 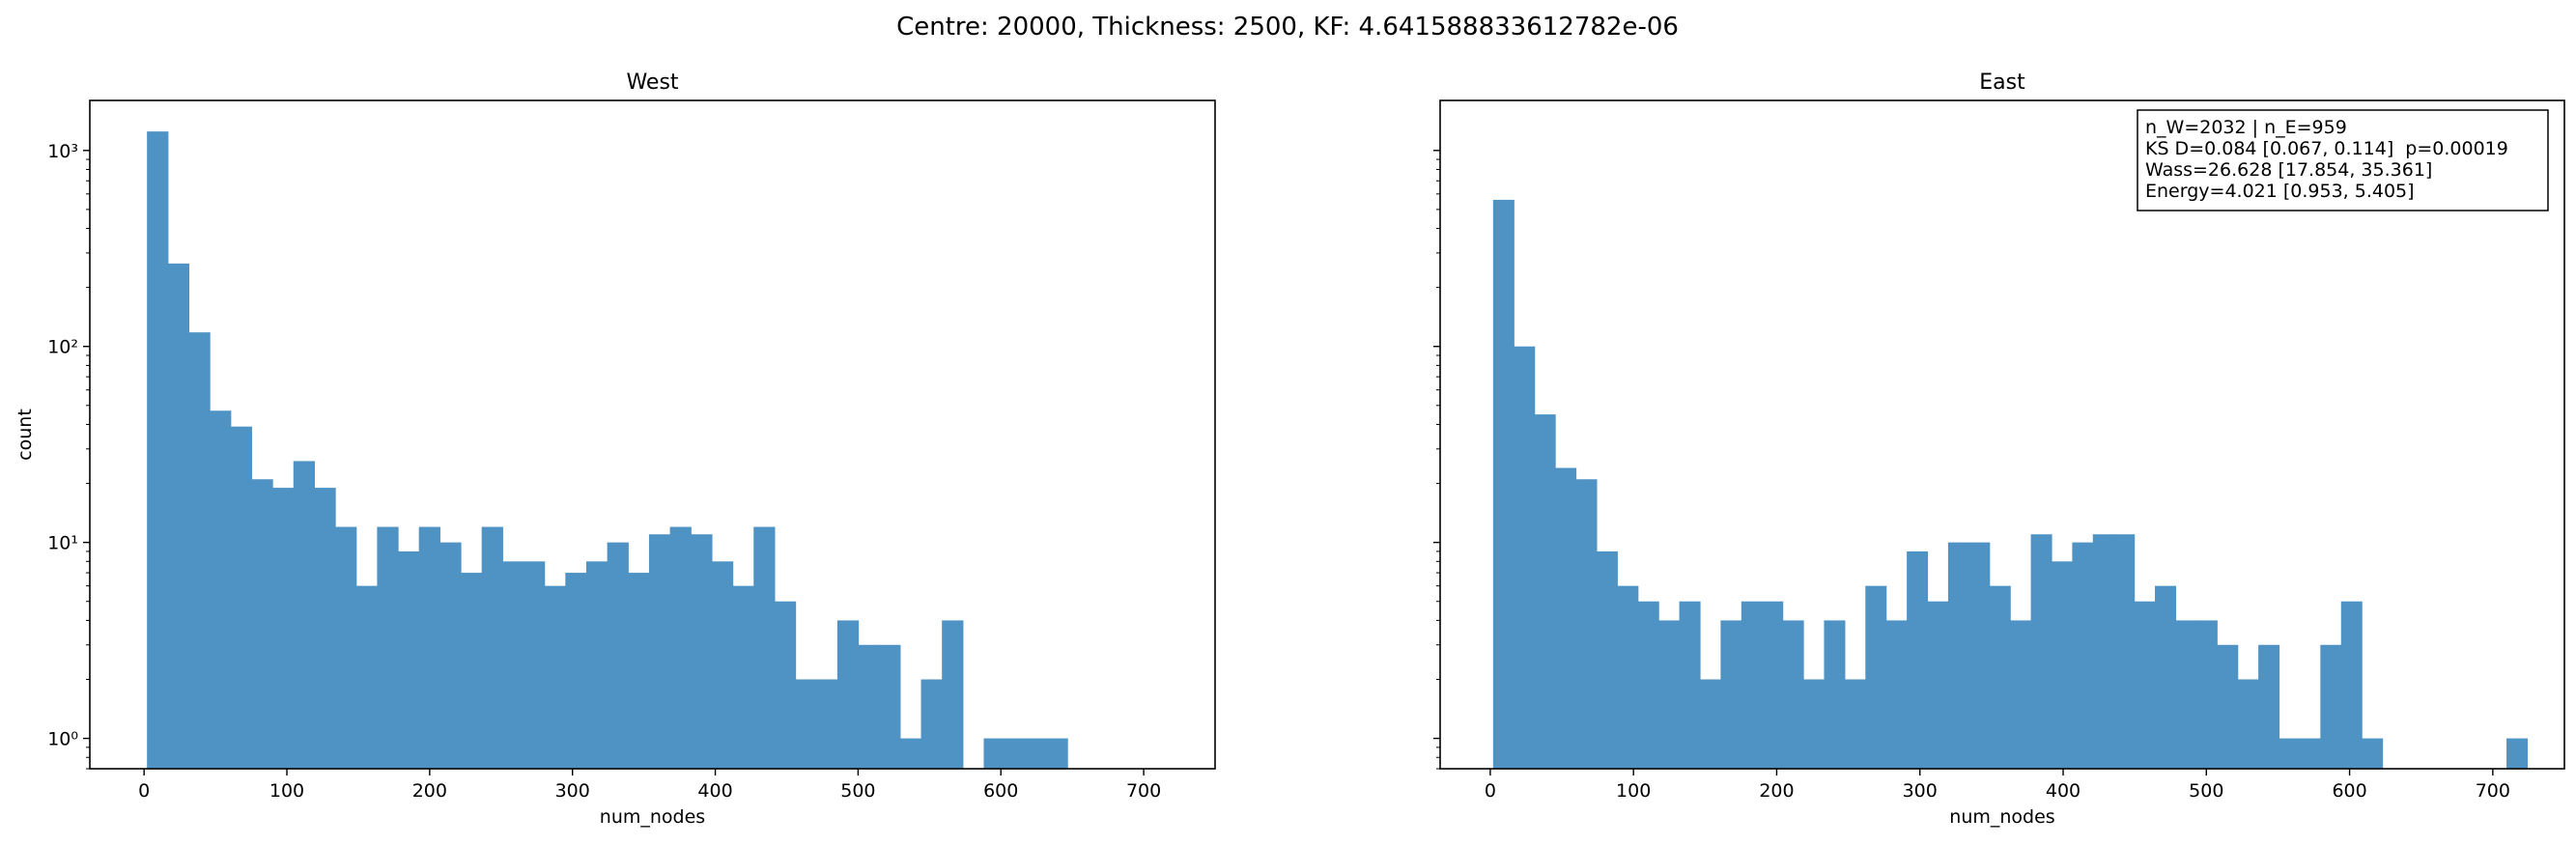 I want to click on east-x-axis-label: num_nodes, so click(x=2001, y=817).